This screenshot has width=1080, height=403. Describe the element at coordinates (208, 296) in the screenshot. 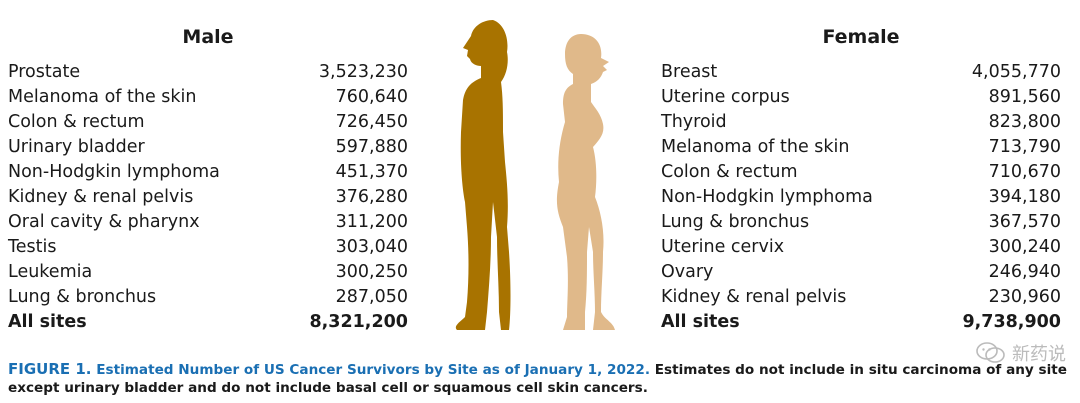

I see `male-site-row: Lung & bronchus 287,050` at that location.